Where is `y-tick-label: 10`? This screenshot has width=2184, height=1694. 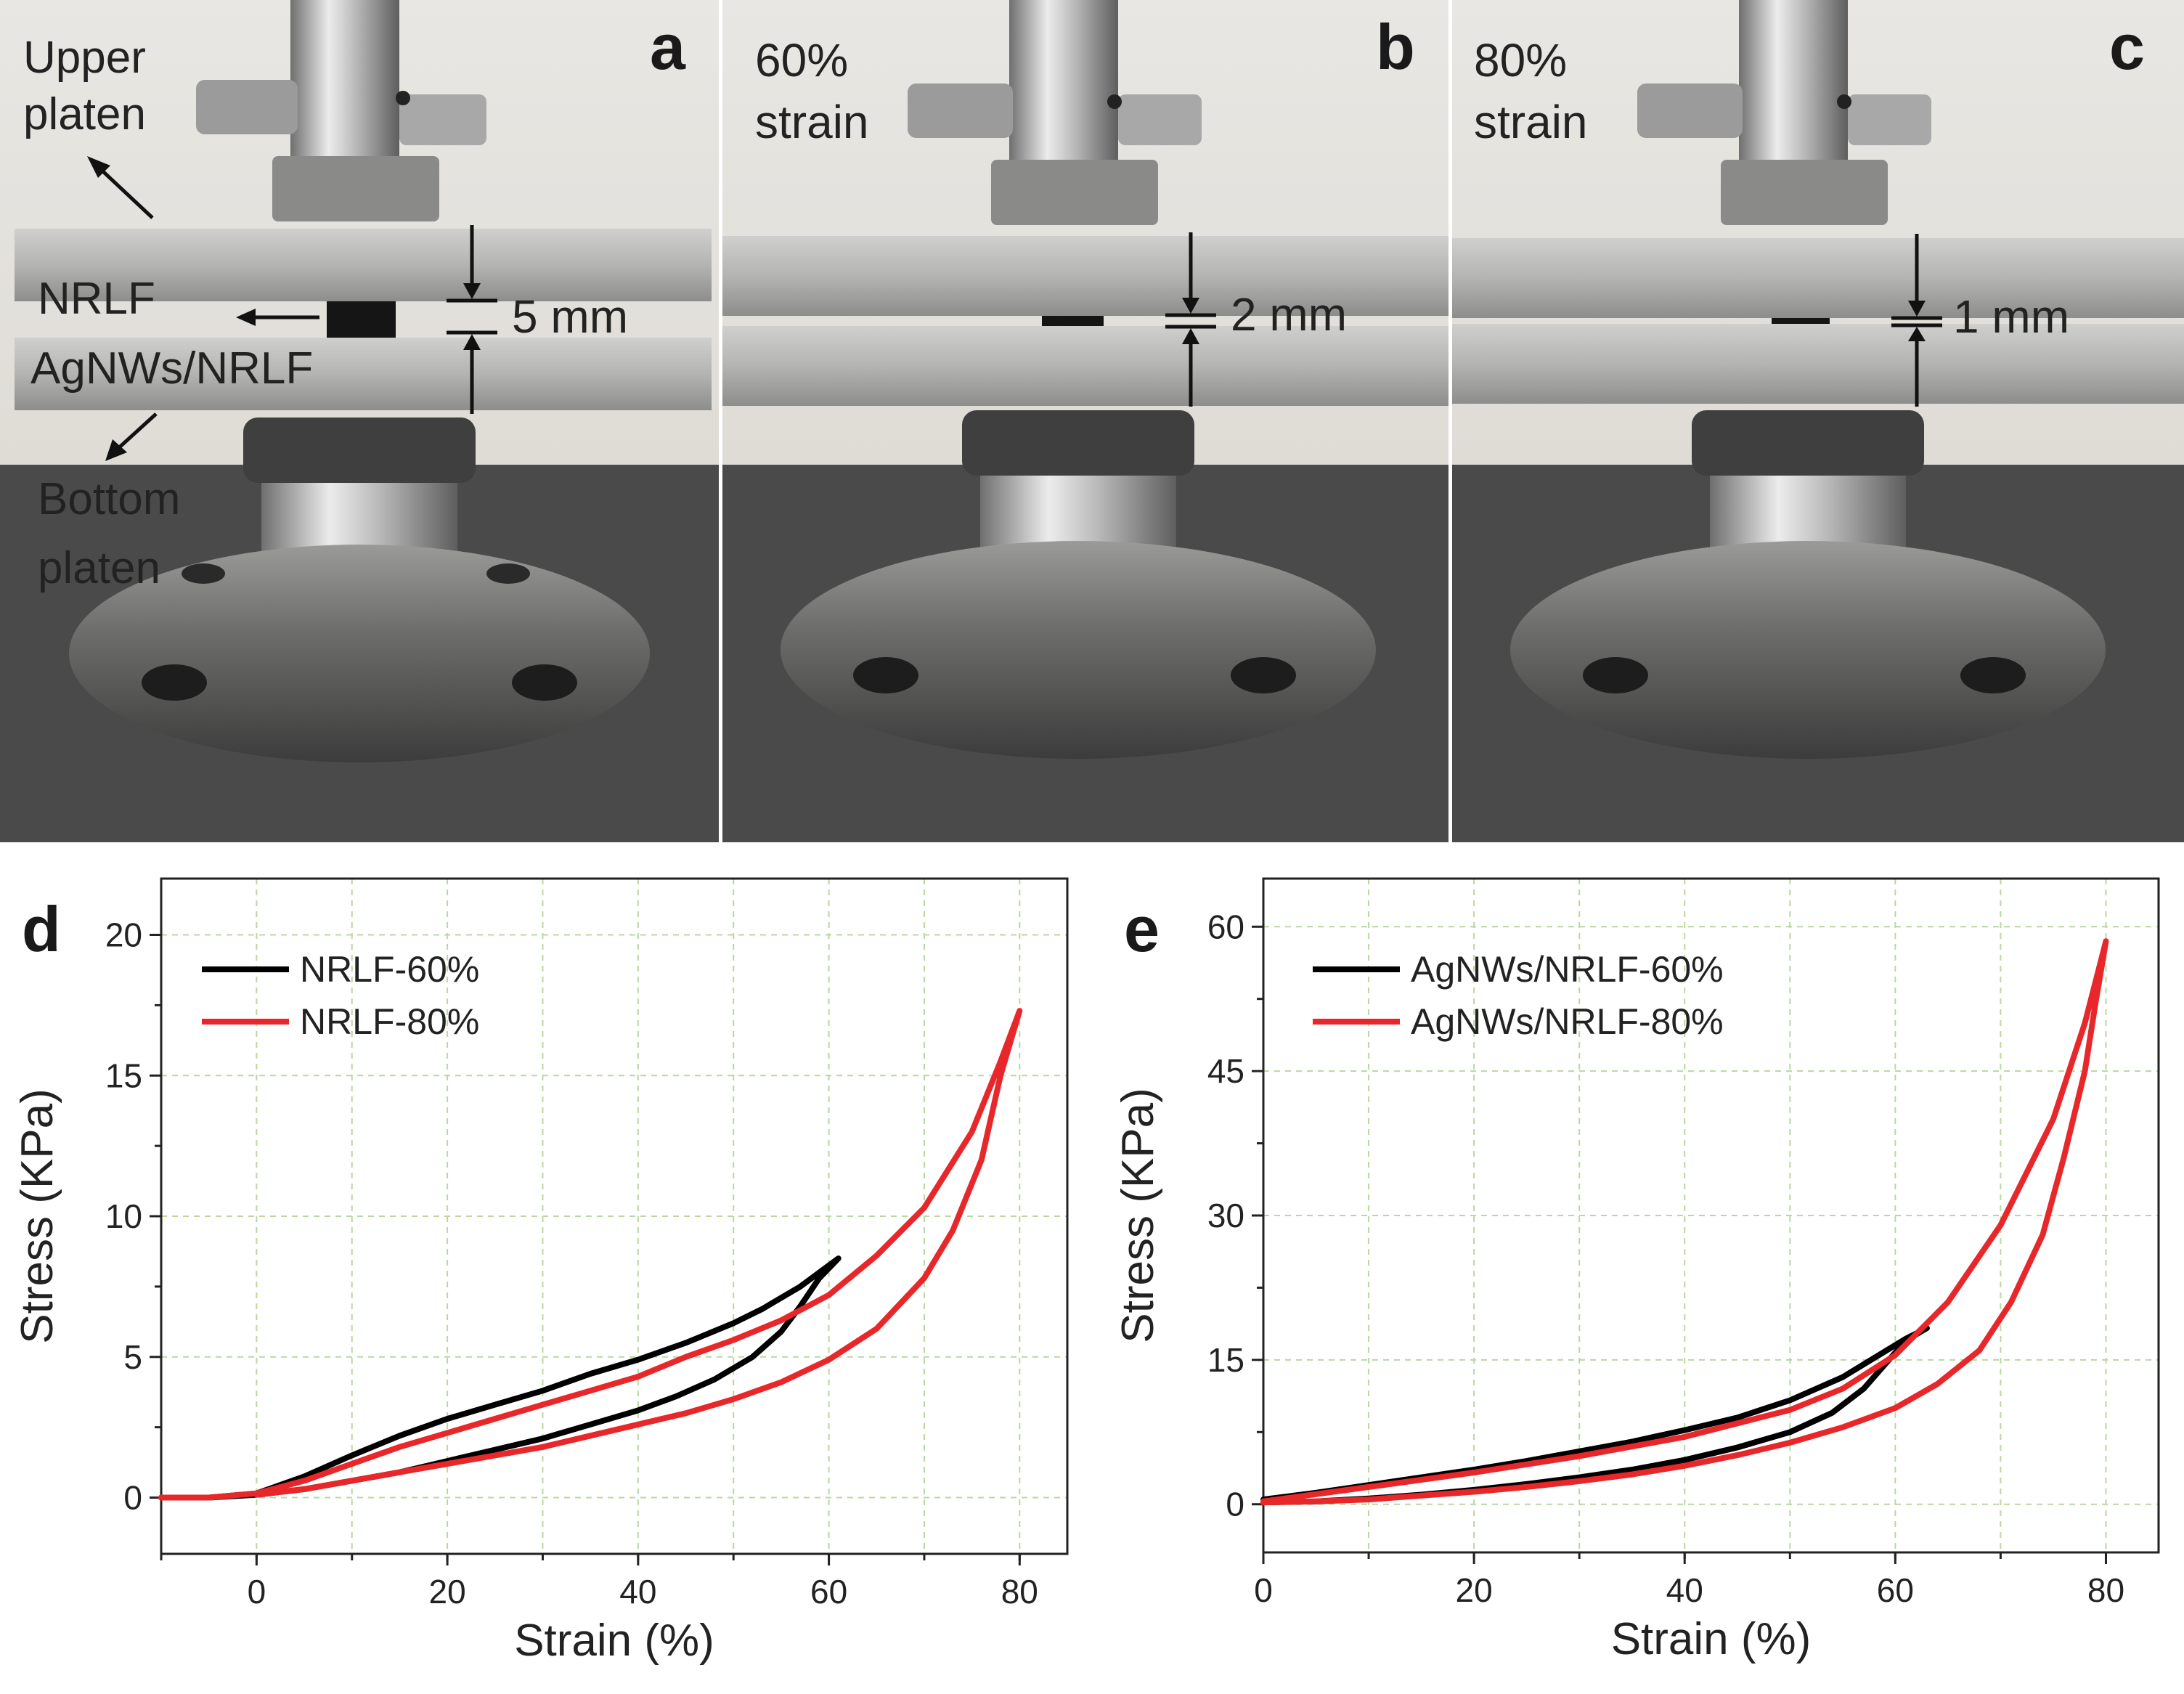
y-tick-label: 10 is located at coordinates (123, 1216).